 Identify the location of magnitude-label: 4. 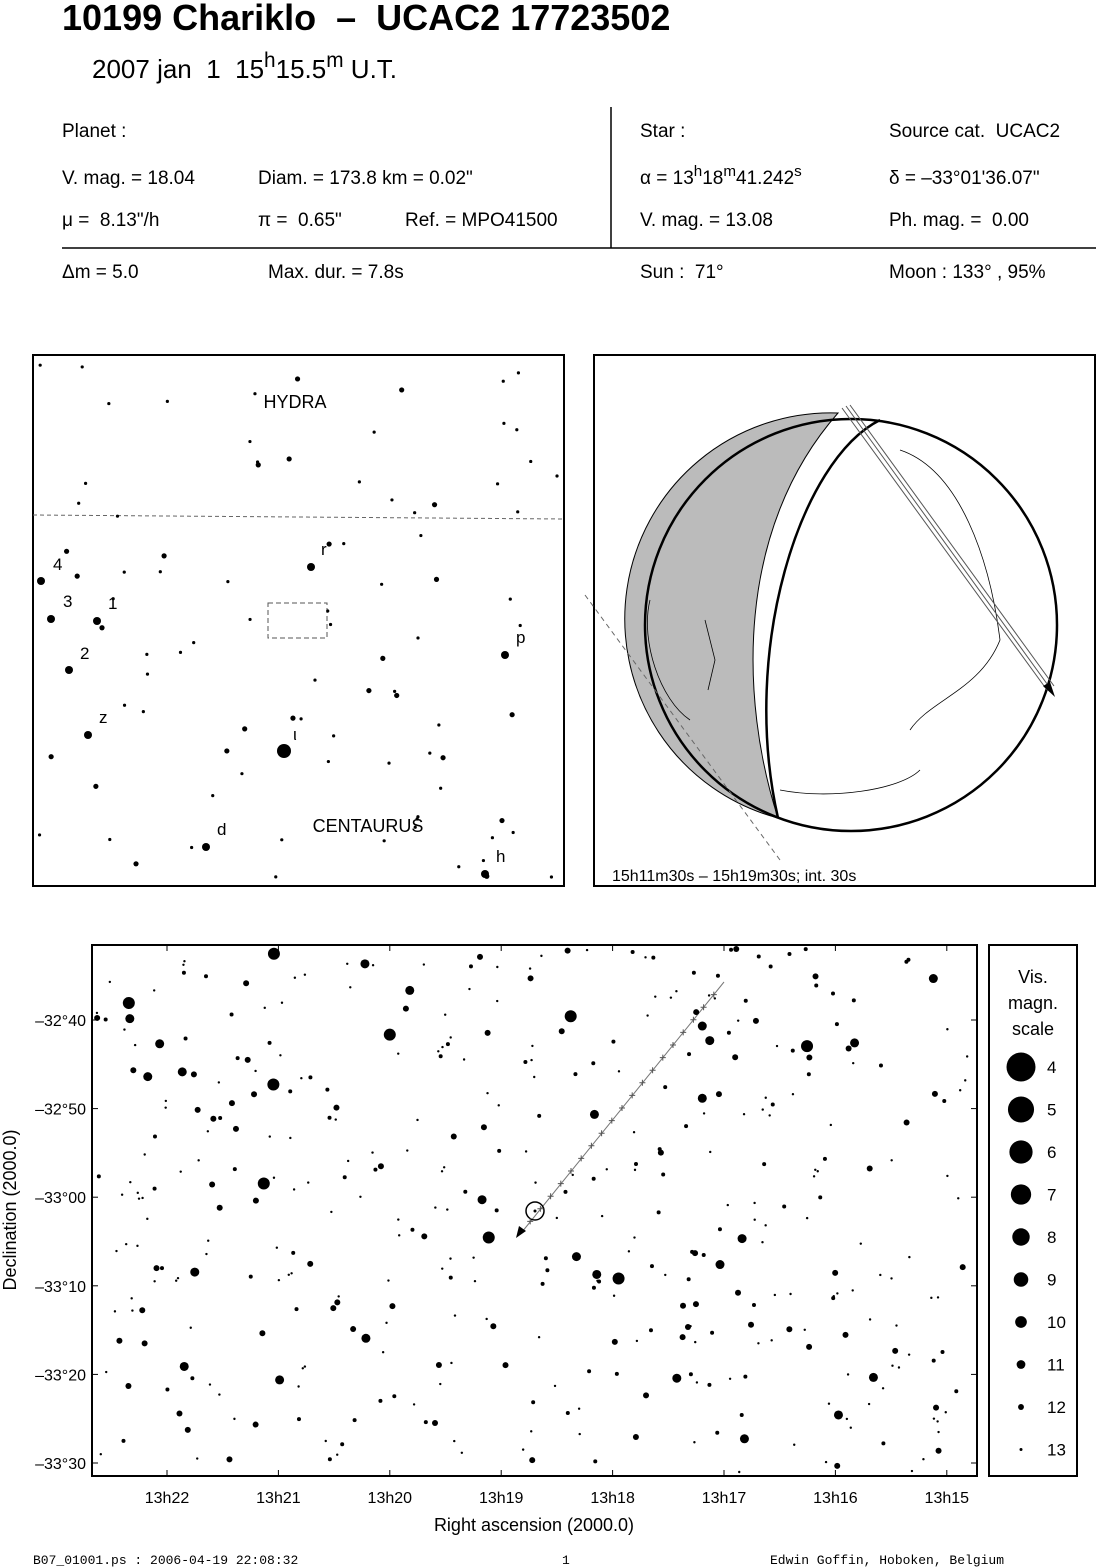
(1051, 1067).